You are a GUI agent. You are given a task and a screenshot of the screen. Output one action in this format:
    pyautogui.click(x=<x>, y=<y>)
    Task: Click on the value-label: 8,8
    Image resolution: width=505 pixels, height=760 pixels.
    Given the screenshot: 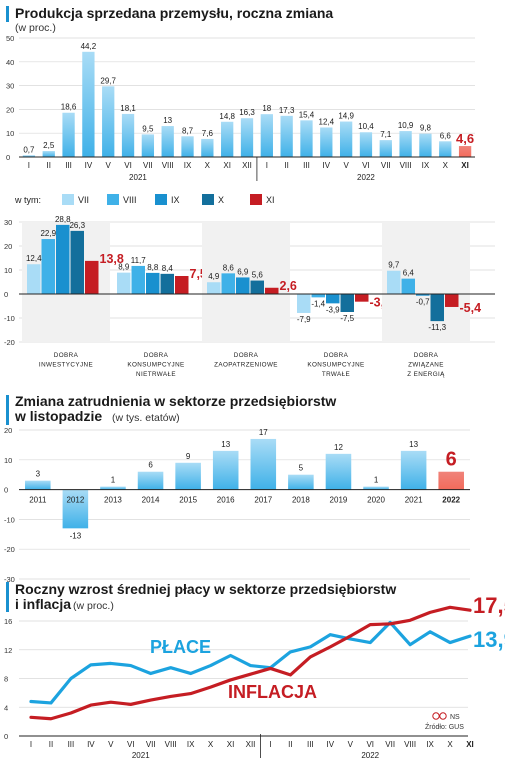 What is the action you would take?
    pyautogui.click(x=153, y=267)
    